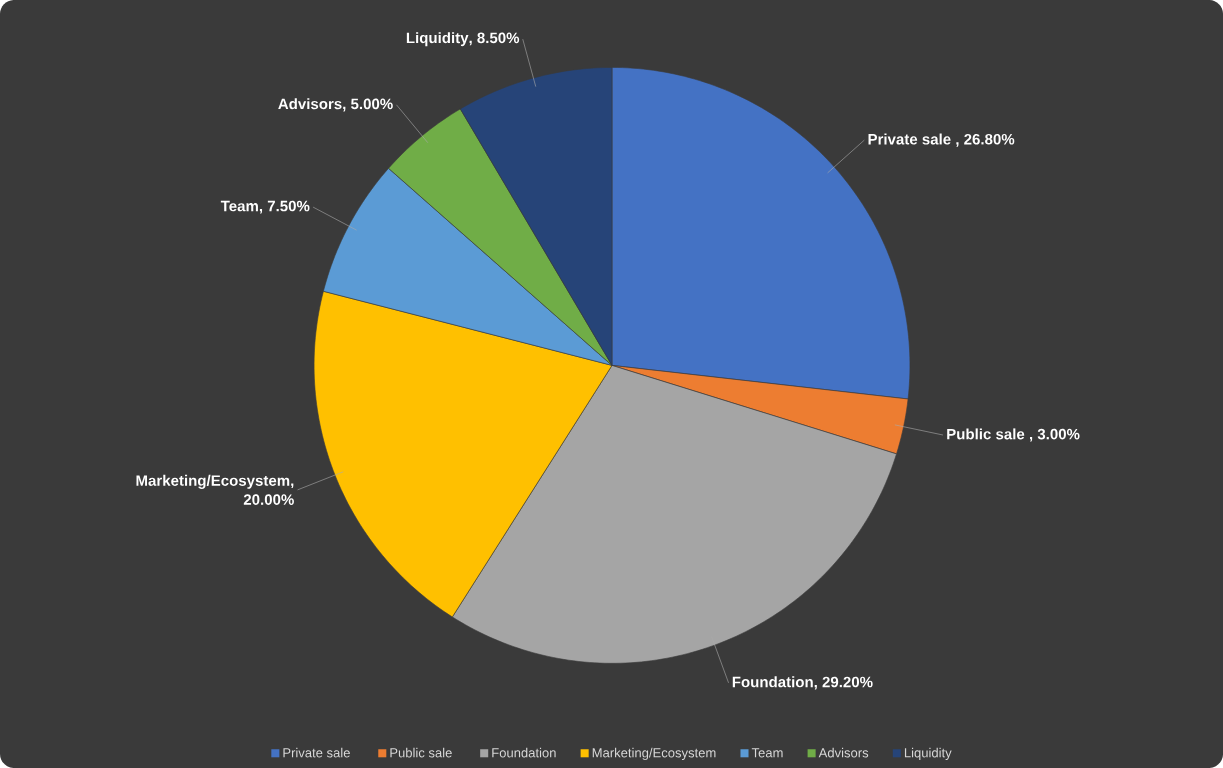 This screenshot has height=768, width=1223. Describe the element at coordinates (909, 139) in the screenshot. I see `slice-label: Private sale` at that location.